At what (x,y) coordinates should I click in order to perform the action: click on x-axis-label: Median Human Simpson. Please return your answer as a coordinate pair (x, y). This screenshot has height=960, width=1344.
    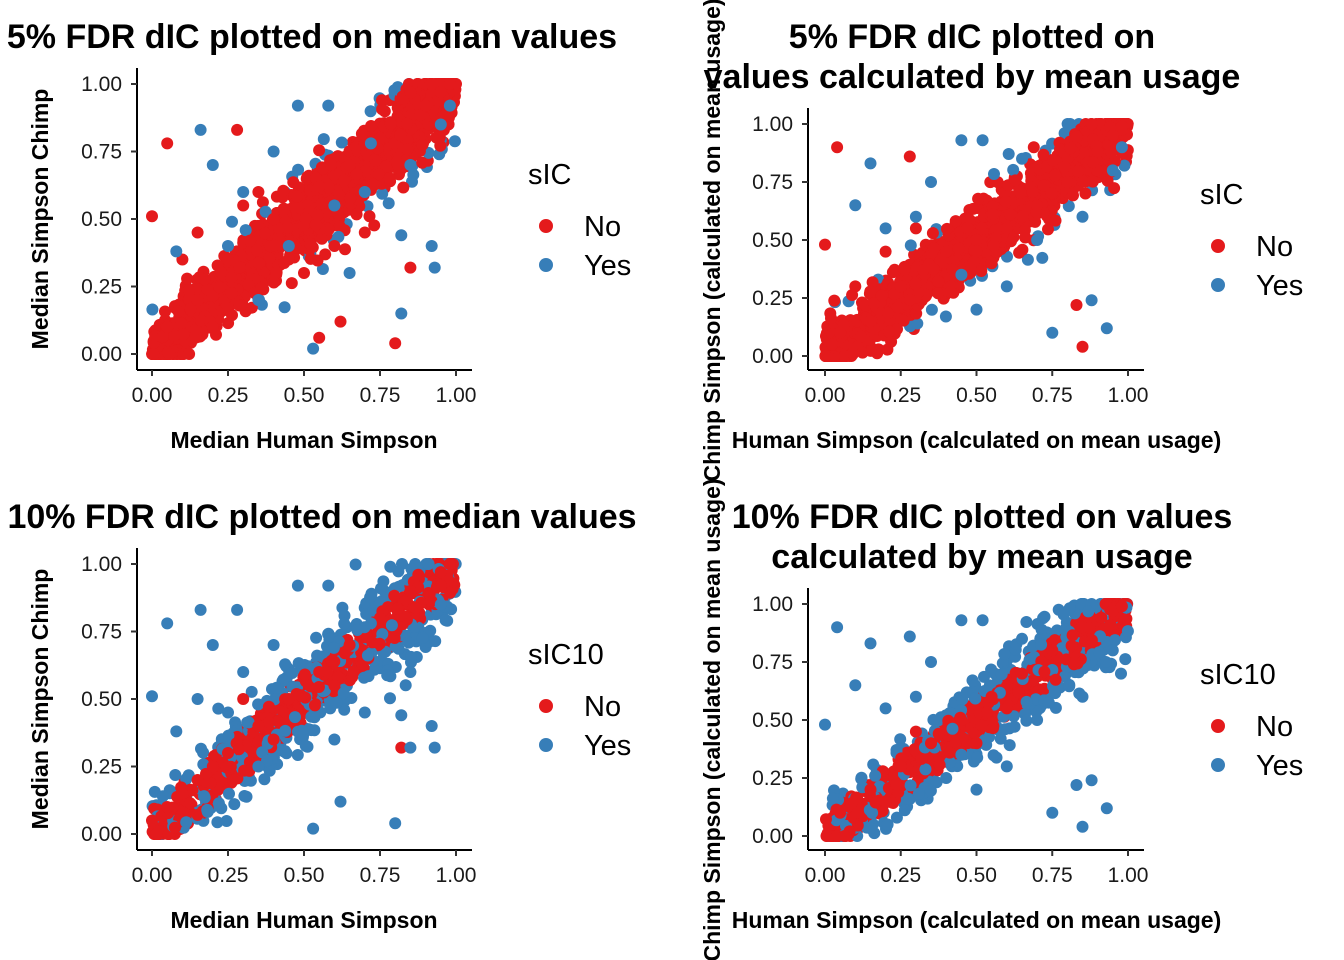
    Looking at the image, I should click on (303, 920).